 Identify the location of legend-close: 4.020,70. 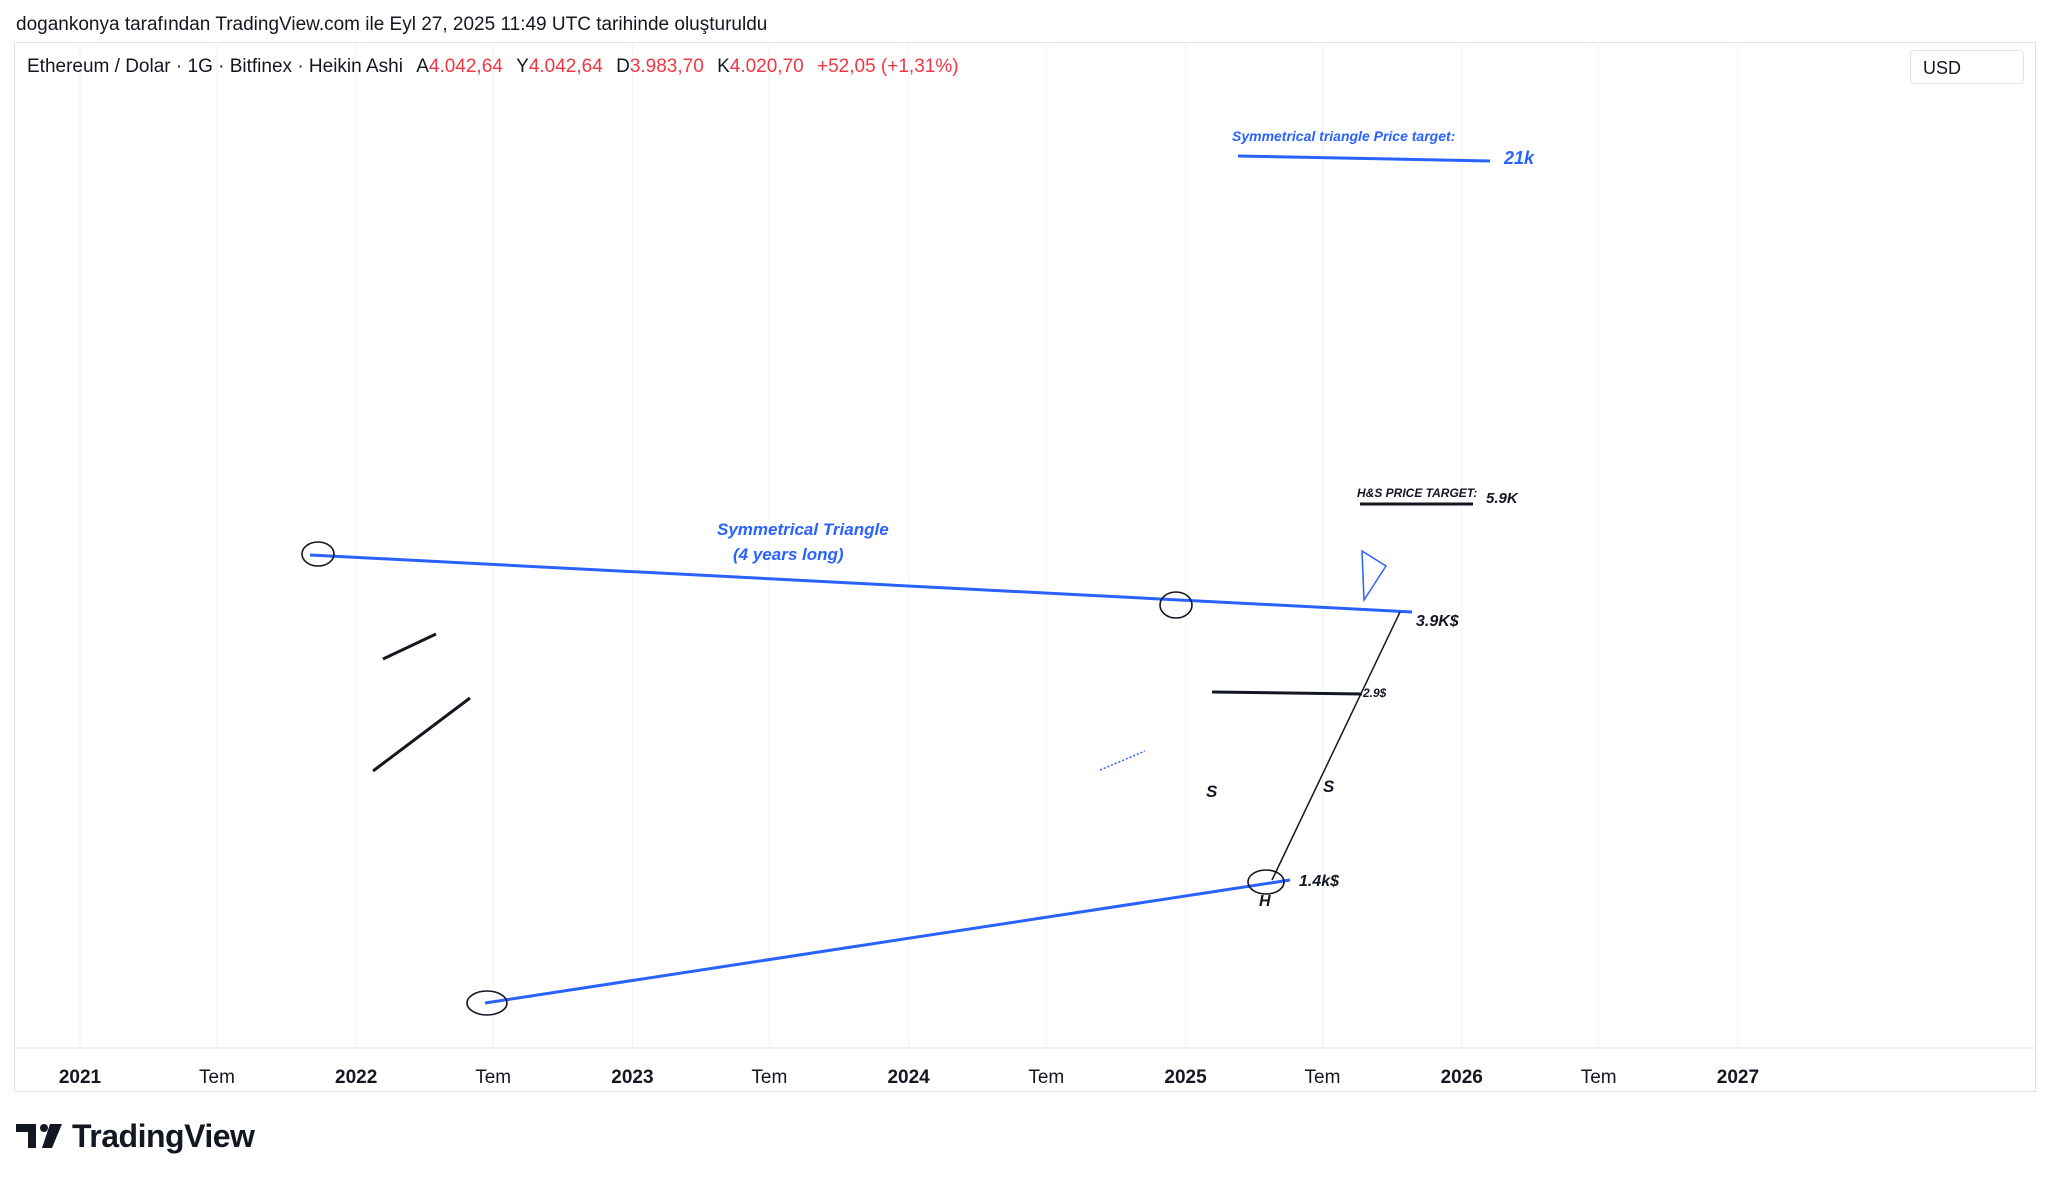
(766, 66).